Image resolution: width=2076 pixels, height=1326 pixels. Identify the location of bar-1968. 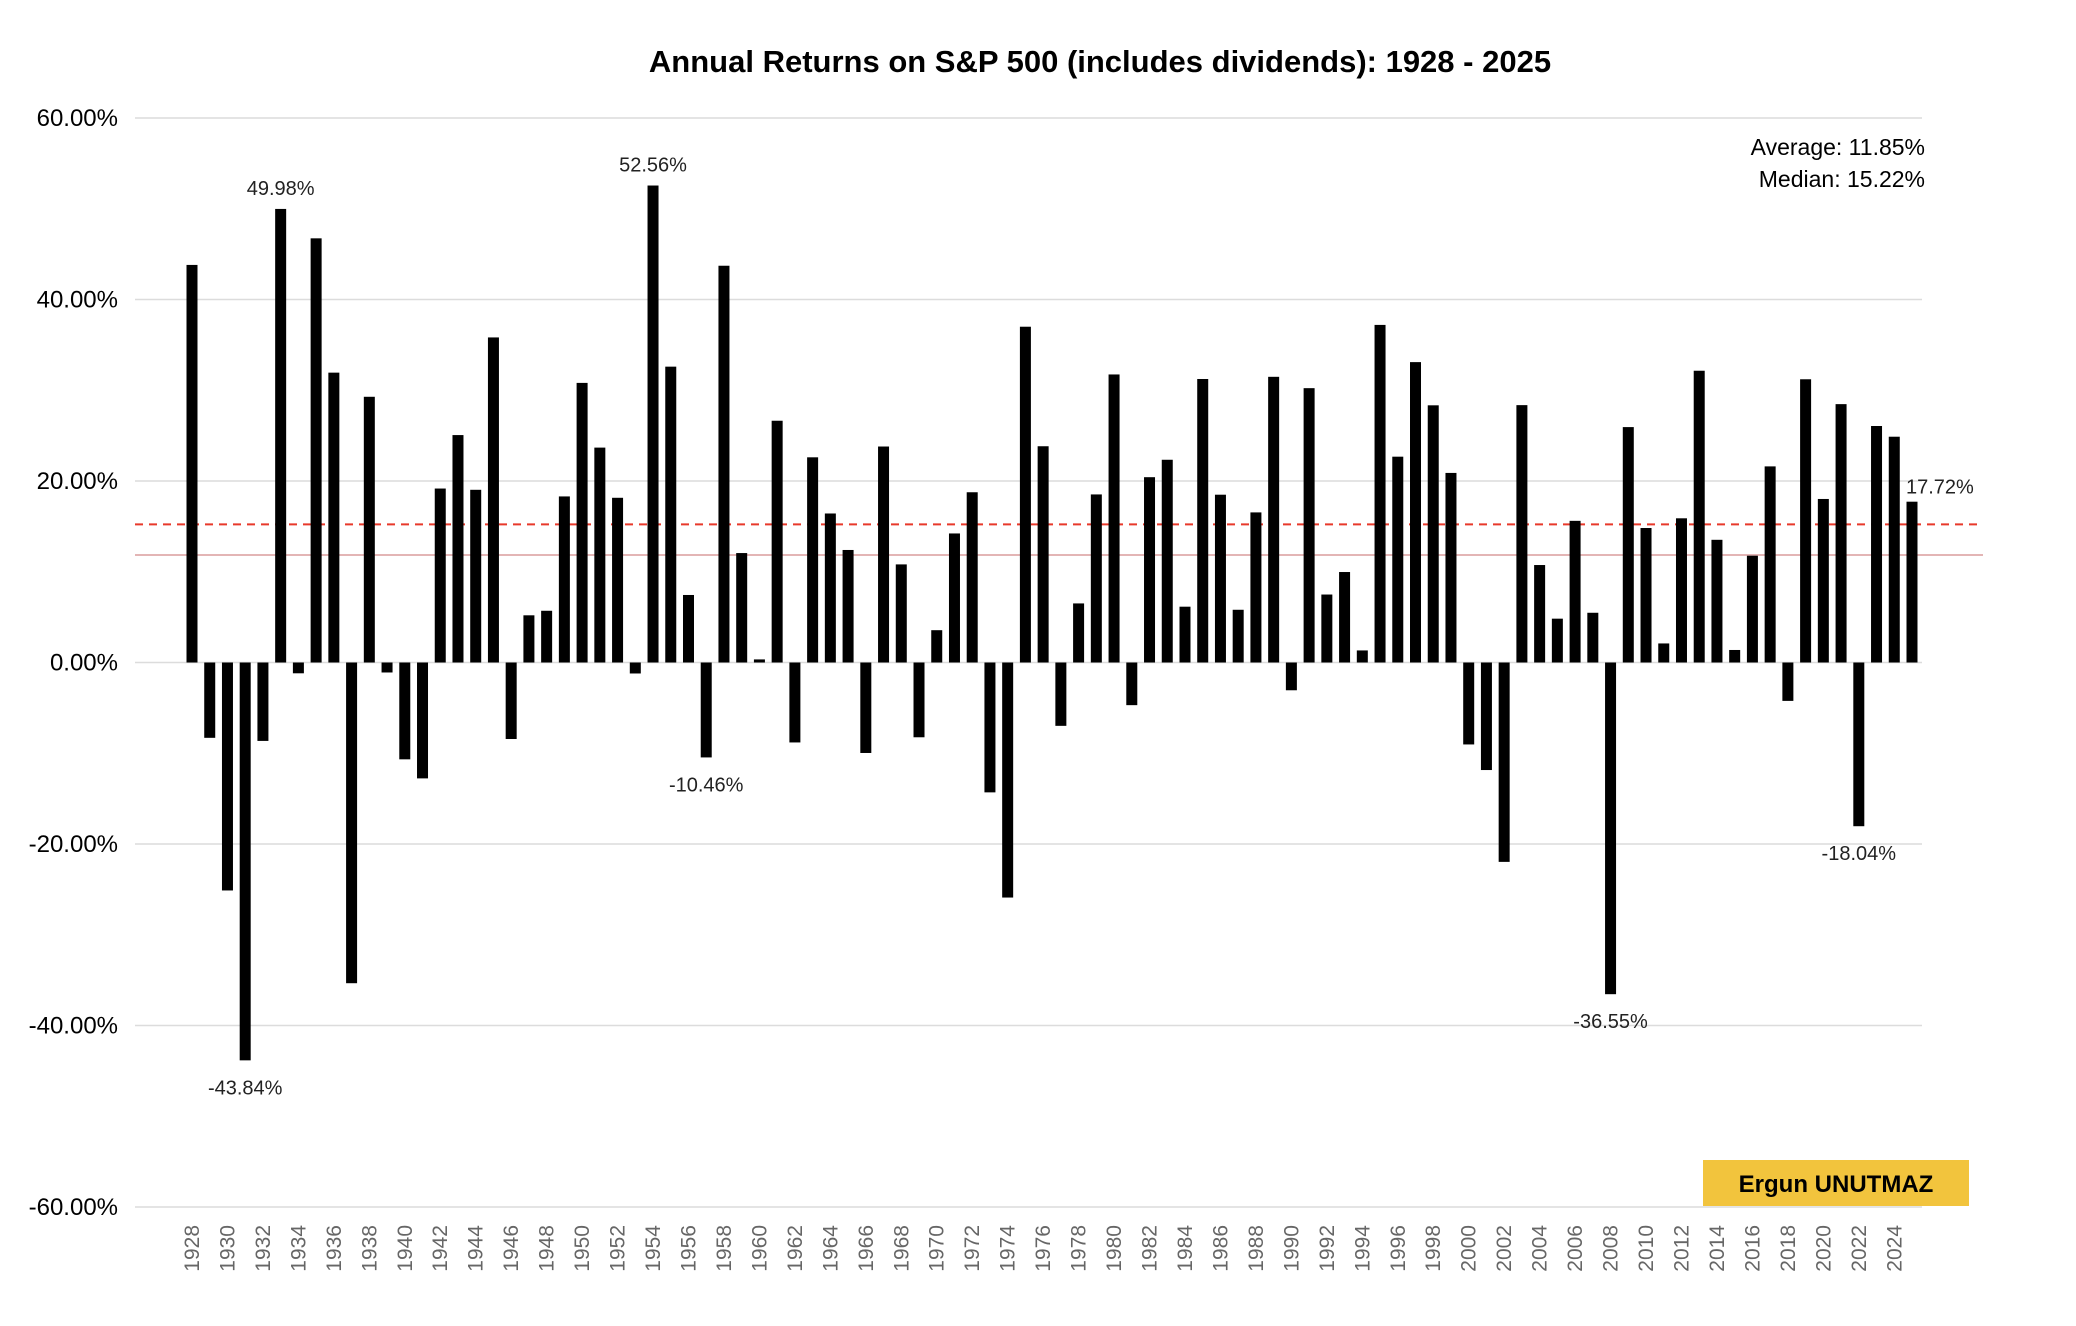
(901, 613).